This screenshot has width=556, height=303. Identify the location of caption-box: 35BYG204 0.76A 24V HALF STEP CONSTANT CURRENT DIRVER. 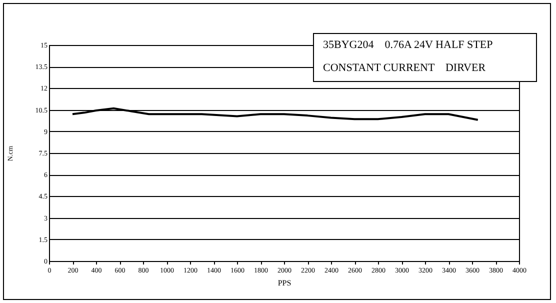
(425, 57).